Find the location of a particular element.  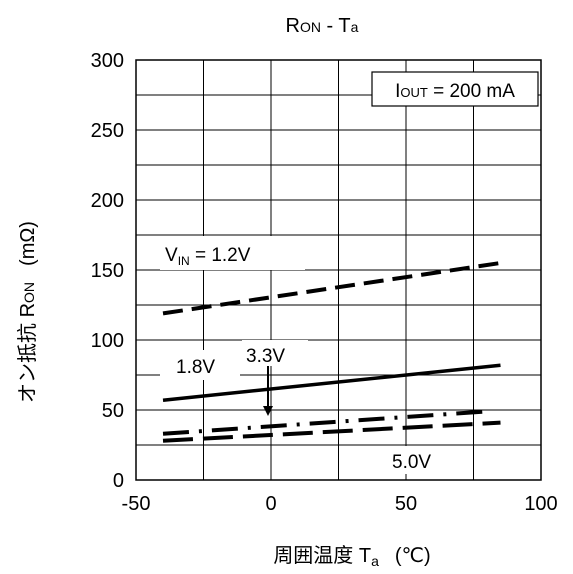

x-axis-label: 周囲温度 Ta (℃) is located at coordinates (351, 556).